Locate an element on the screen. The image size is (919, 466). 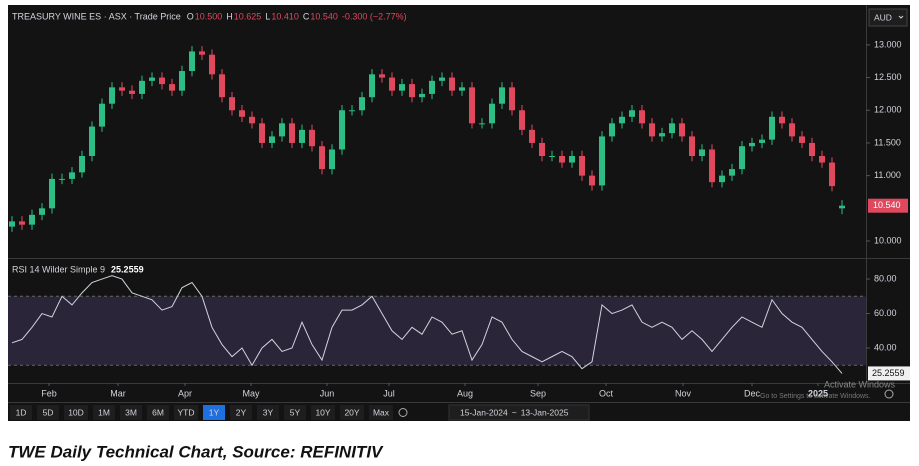
range-button-label: 5D is located at coordinates (48, 412).